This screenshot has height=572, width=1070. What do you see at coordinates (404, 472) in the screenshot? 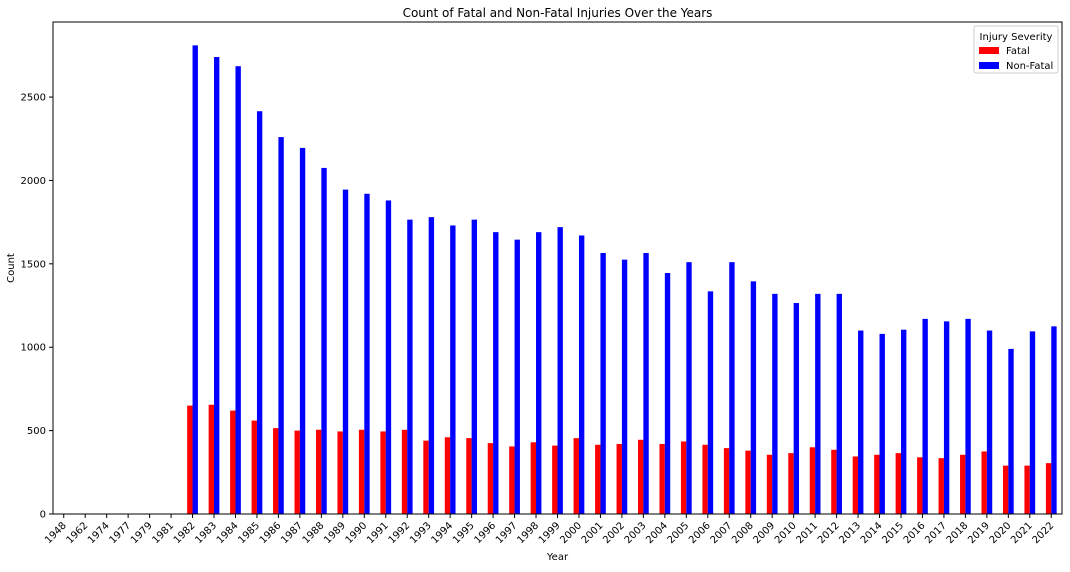
I see `bar-fatal-1992` at bounding box center [404, 472].